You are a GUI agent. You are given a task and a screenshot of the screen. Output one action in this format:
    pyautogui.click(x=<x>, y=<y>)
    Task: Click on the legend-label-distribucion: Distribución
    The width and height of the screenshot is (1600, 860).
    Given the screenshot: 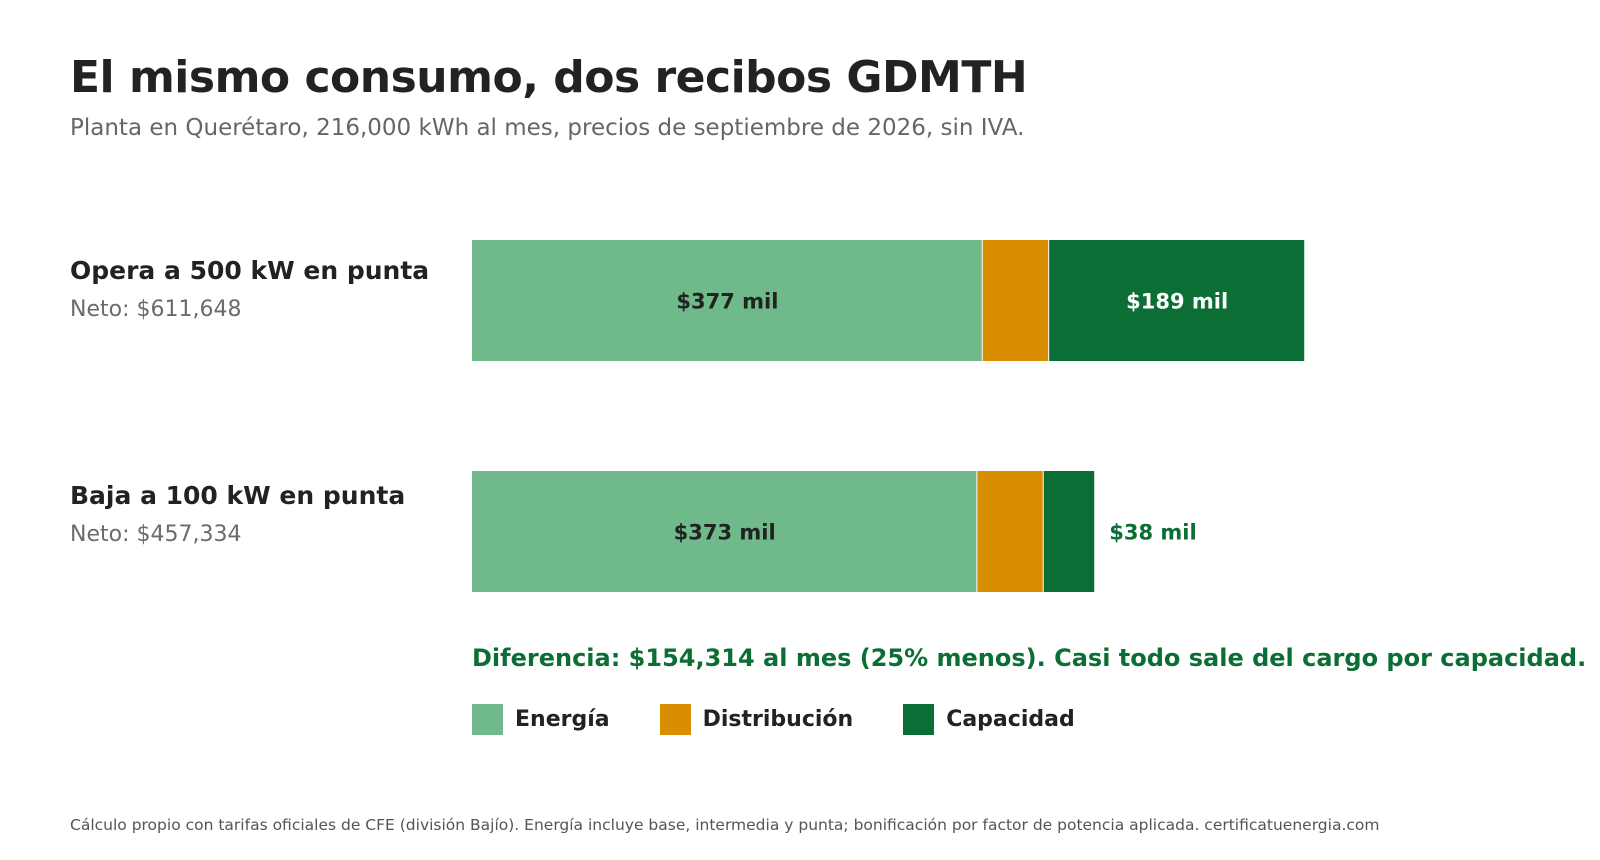 What is the action you would take?
    pyautogui.click(x=778, y=719)
    